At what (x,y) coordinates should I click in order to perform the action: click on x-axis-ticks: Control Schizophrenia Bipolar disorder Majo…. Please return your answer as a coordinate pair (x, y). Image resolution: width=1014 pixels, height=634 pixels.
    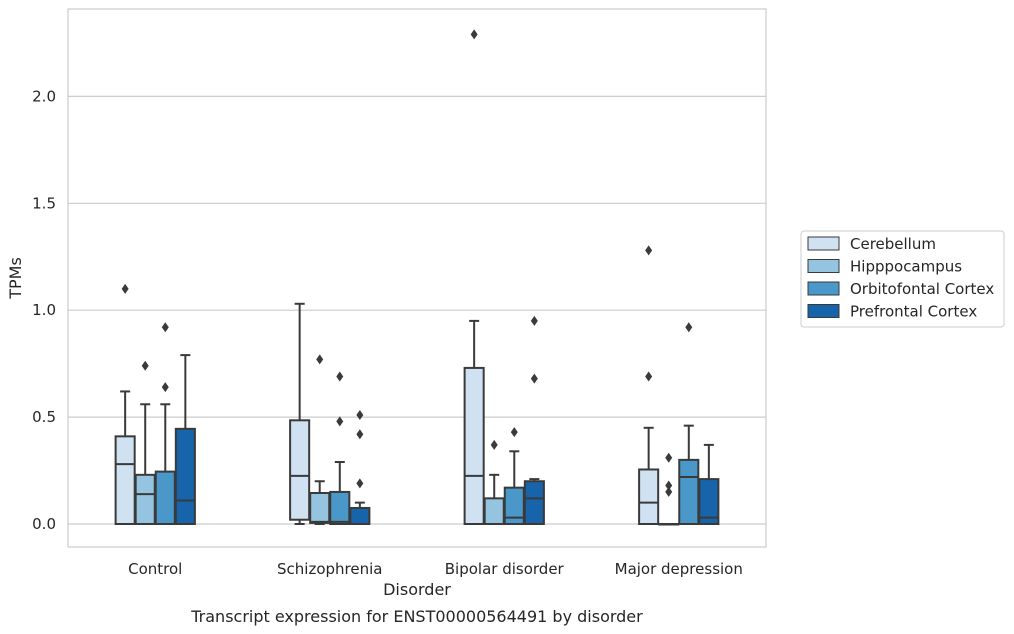
    Looking at the image, I should click on (435, 569).